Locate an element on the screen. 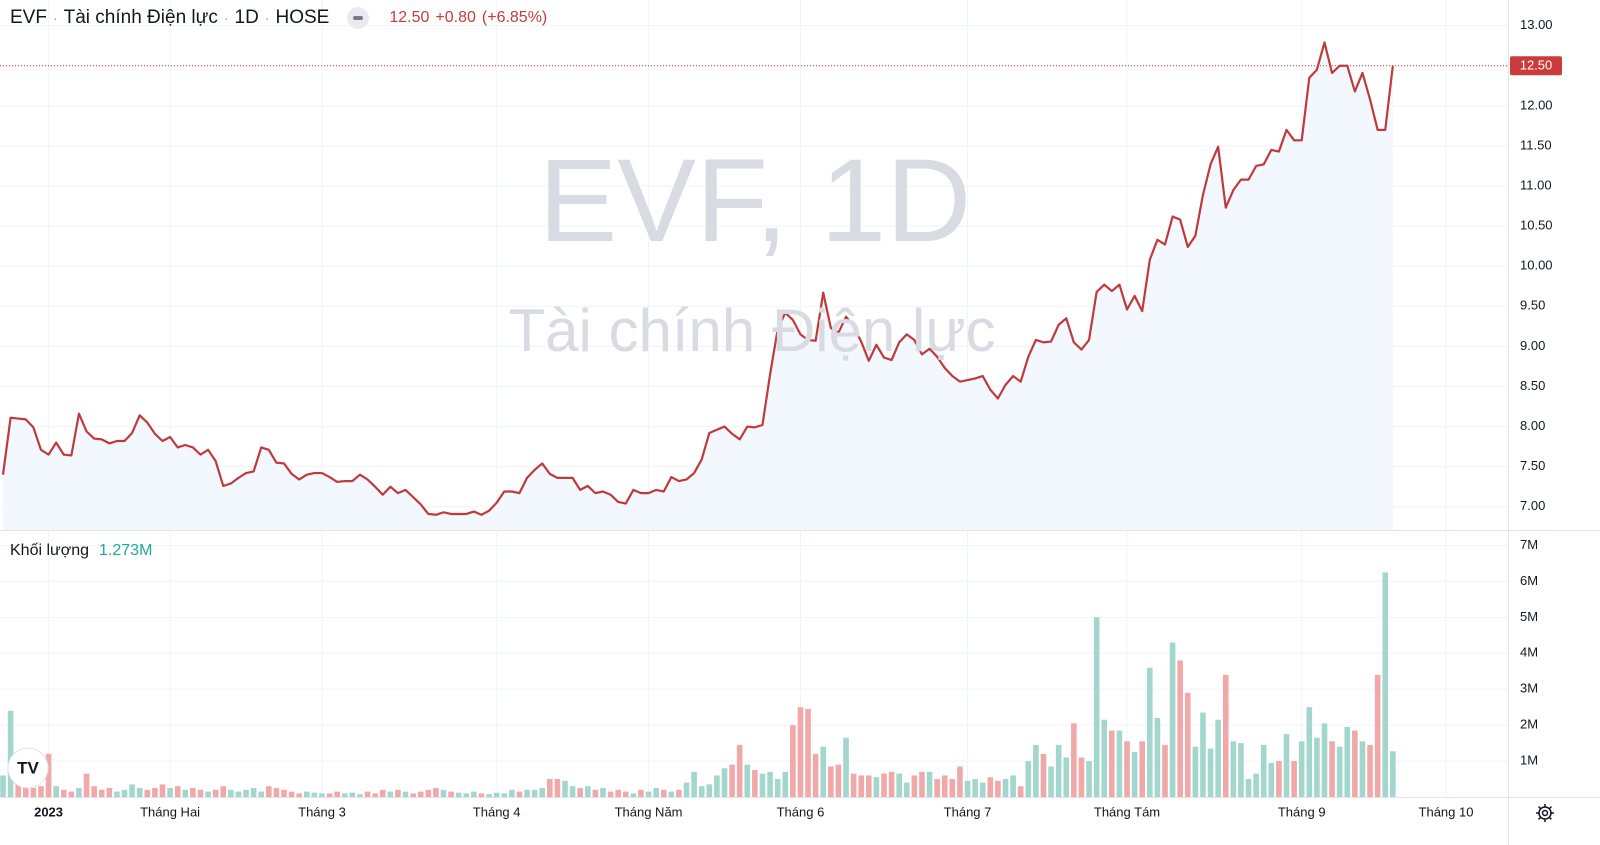 The width and height of the screenshot is (1600, 845). watermark-subtitle: Tài chính Điện lực is located at coordinates (751, 330).